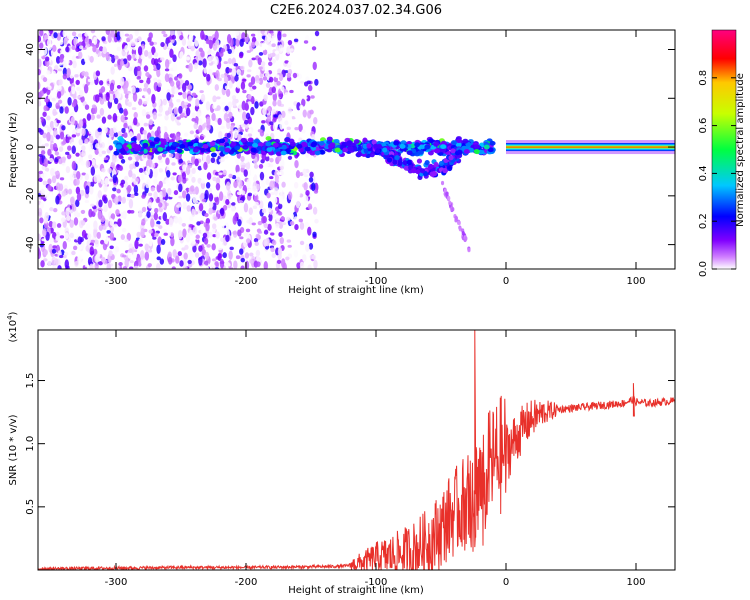 Image resolution: width=750 pixels, height=600 pixels. What do you see at coordinates (506, 281) in the screenshot?
I see `spectrogram-x-tick-label: 0` at bounding box center [506, 281].